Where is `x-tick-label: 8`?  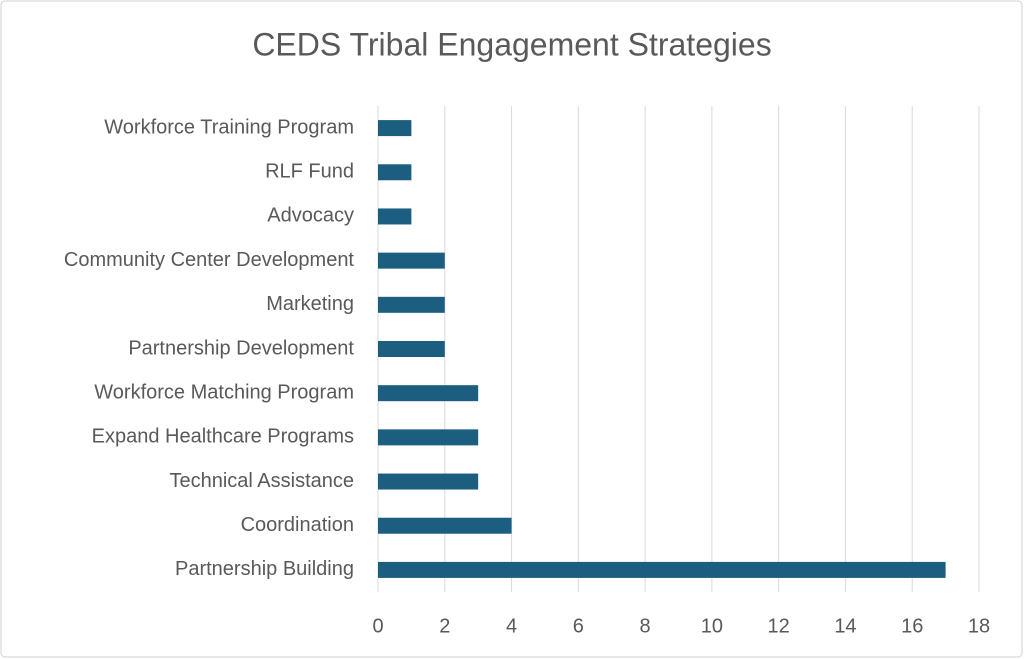 x-tick-label: 8 is located at coordinates (645, 626).